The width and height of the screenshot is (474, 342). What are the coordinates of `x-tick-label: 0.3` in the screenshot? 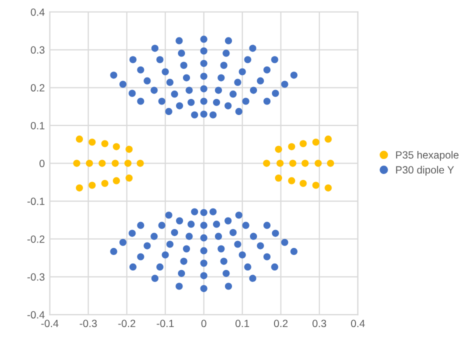 It's located at (319, 324).